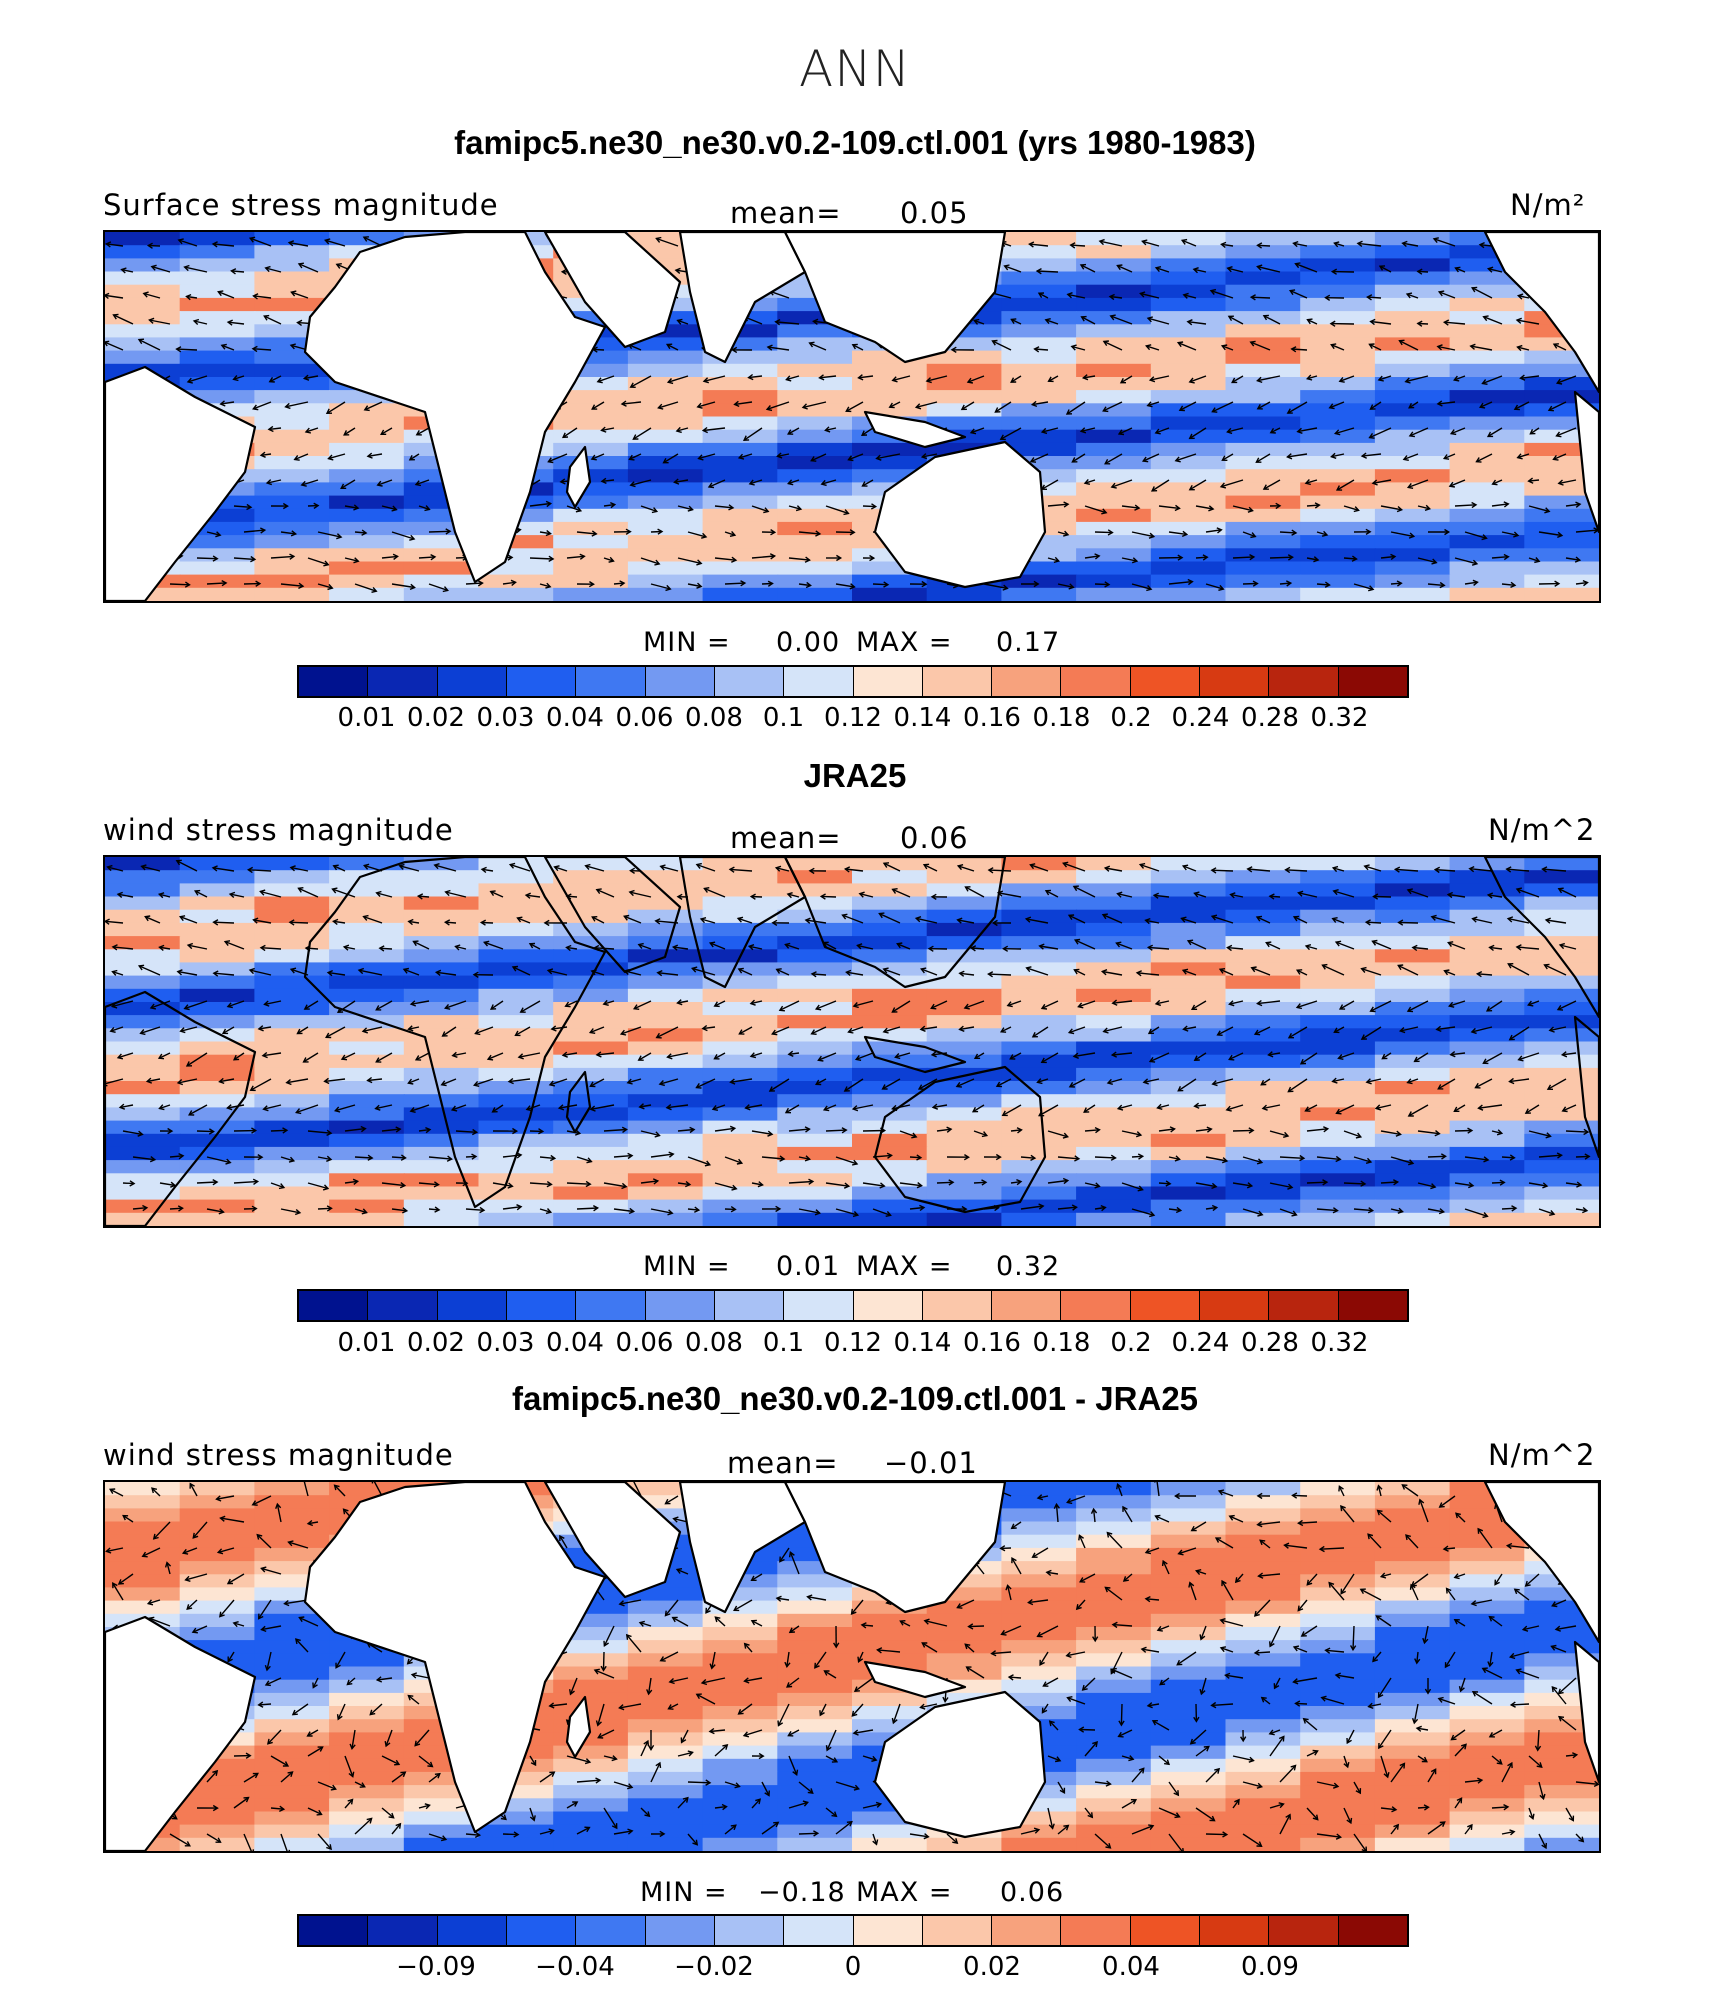  I want to click on panel-3-mean-value: −0.01, so click(931, 1463).